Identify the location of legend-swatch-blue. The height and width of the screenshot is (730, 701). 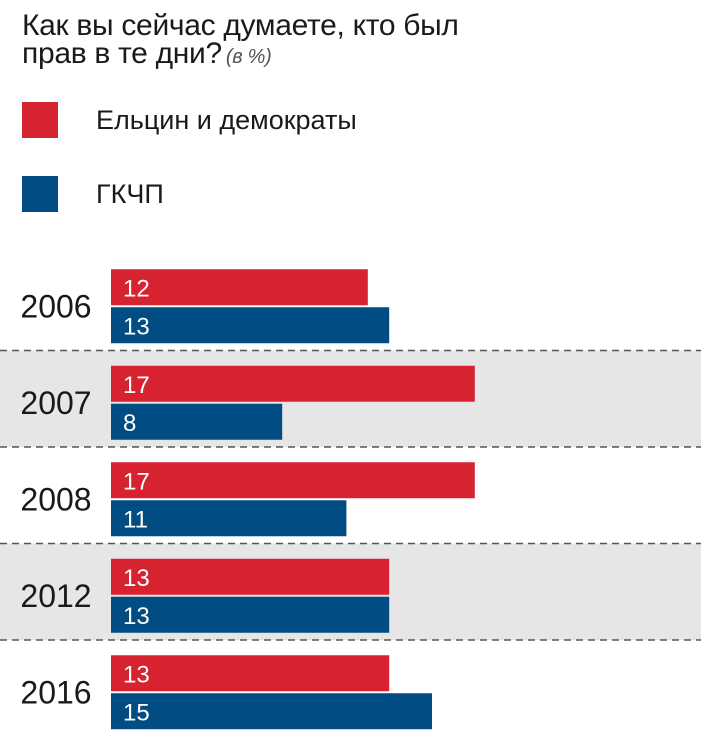
(40, 194).